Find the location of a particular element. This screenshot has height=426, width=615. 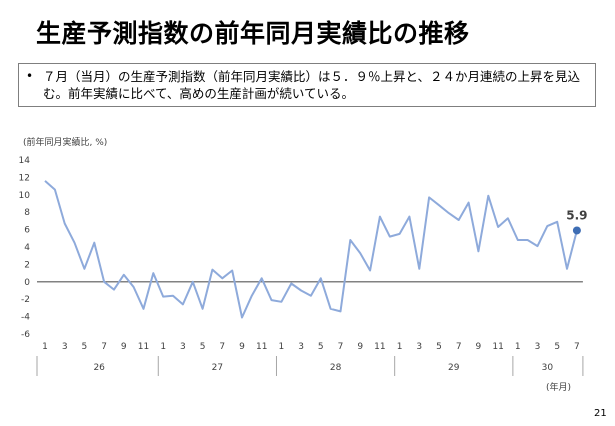

last-point-marker is located at coordinates (576, 230).